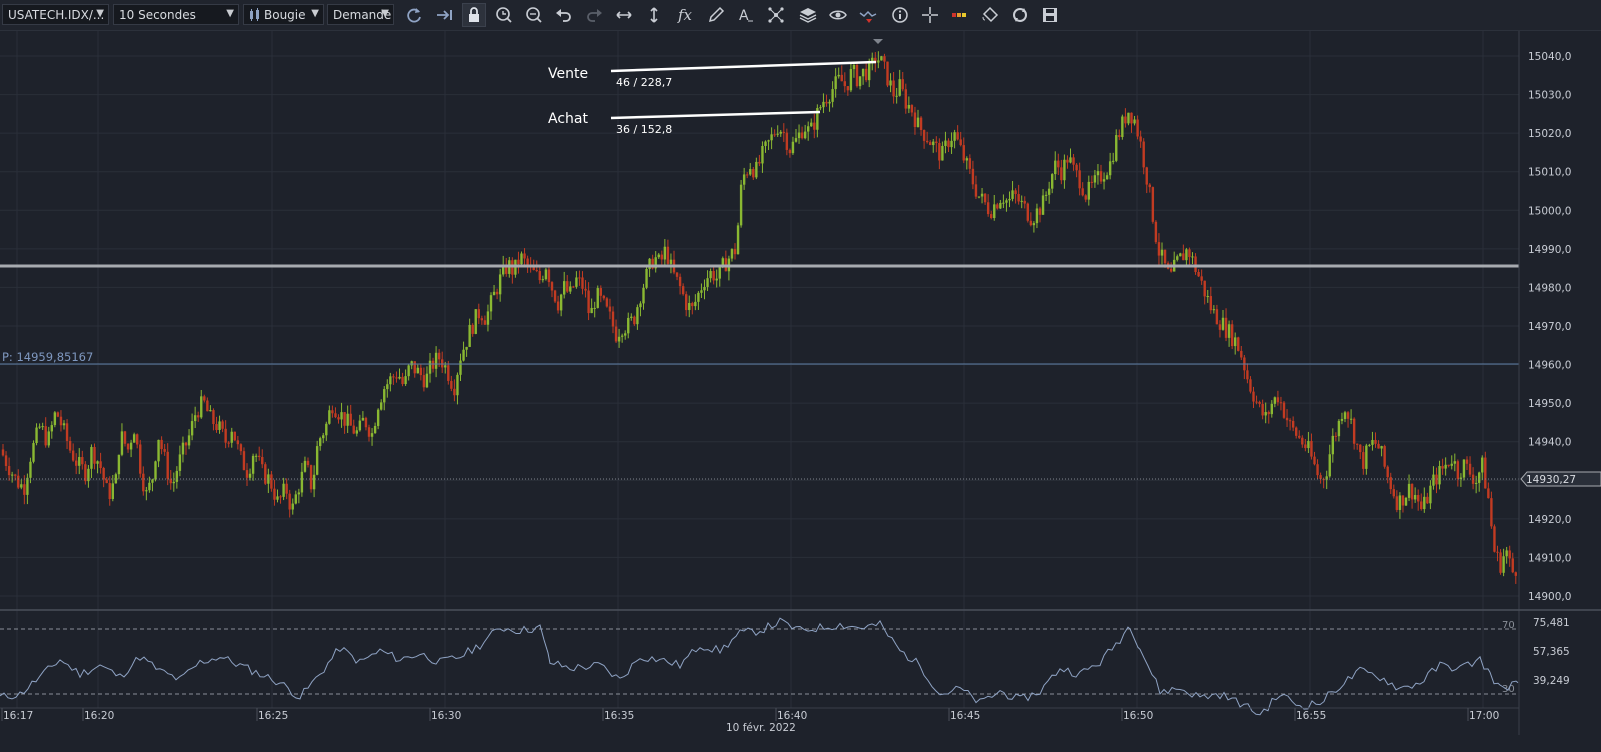  What do you see at coordinates (504, 15) in the screenshot?
I see `zoom-button` at bounding box center [504, 15].